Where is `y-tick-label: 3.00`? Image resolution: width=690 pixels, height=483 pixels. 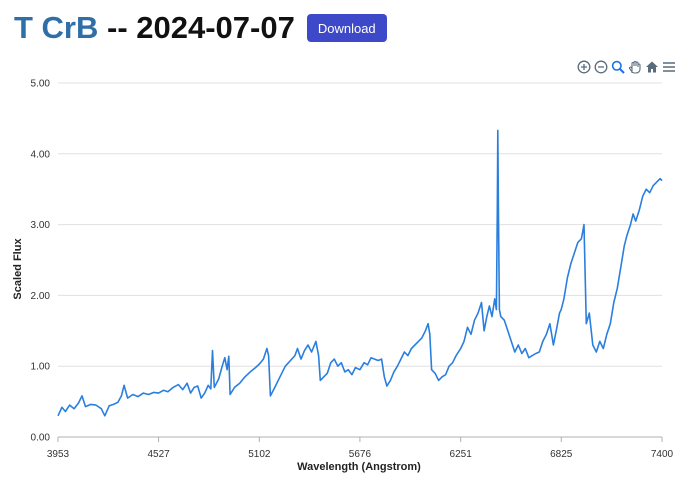 y-tick-label: 3.00 is located at coordinates (41, 225).